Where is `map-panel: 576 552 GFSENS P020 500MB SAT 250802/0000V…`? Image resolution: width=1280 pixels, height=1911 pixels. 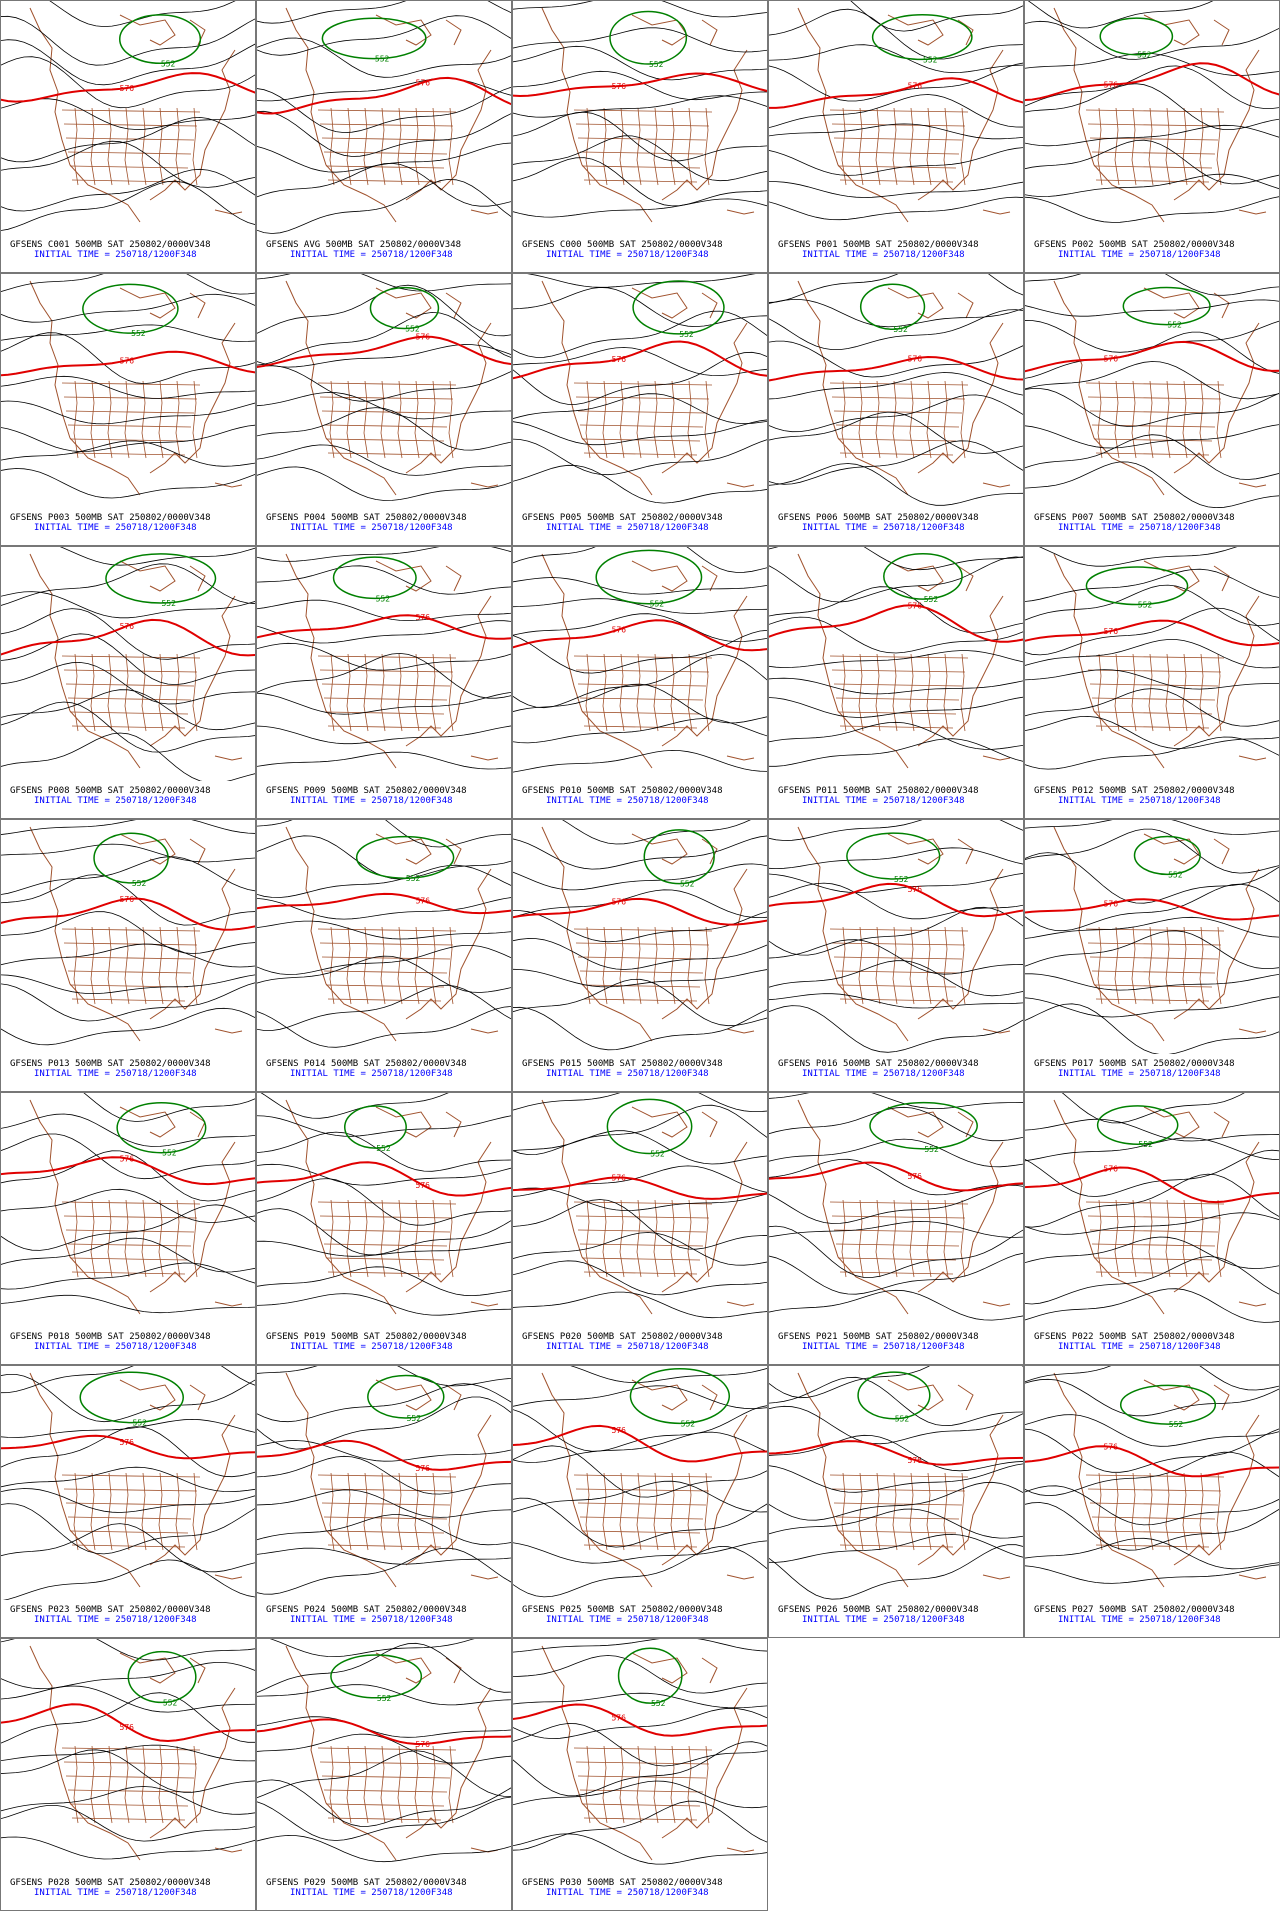 map-panel: 576 552 GFSENS P020 500MB SAT 250802/0000V… is located at coordinates (640, 1228).